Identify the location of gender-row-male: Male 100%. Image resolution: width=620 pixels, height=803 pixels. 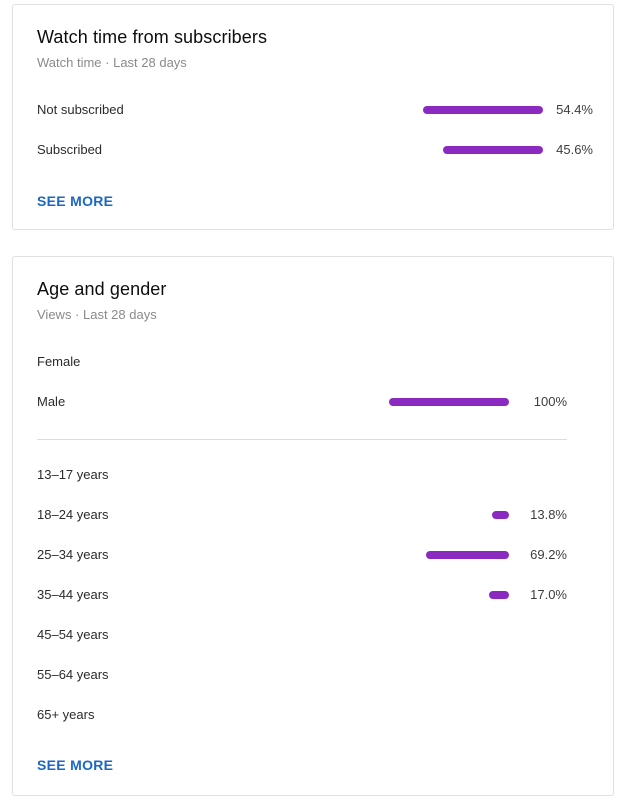
(302, 402).